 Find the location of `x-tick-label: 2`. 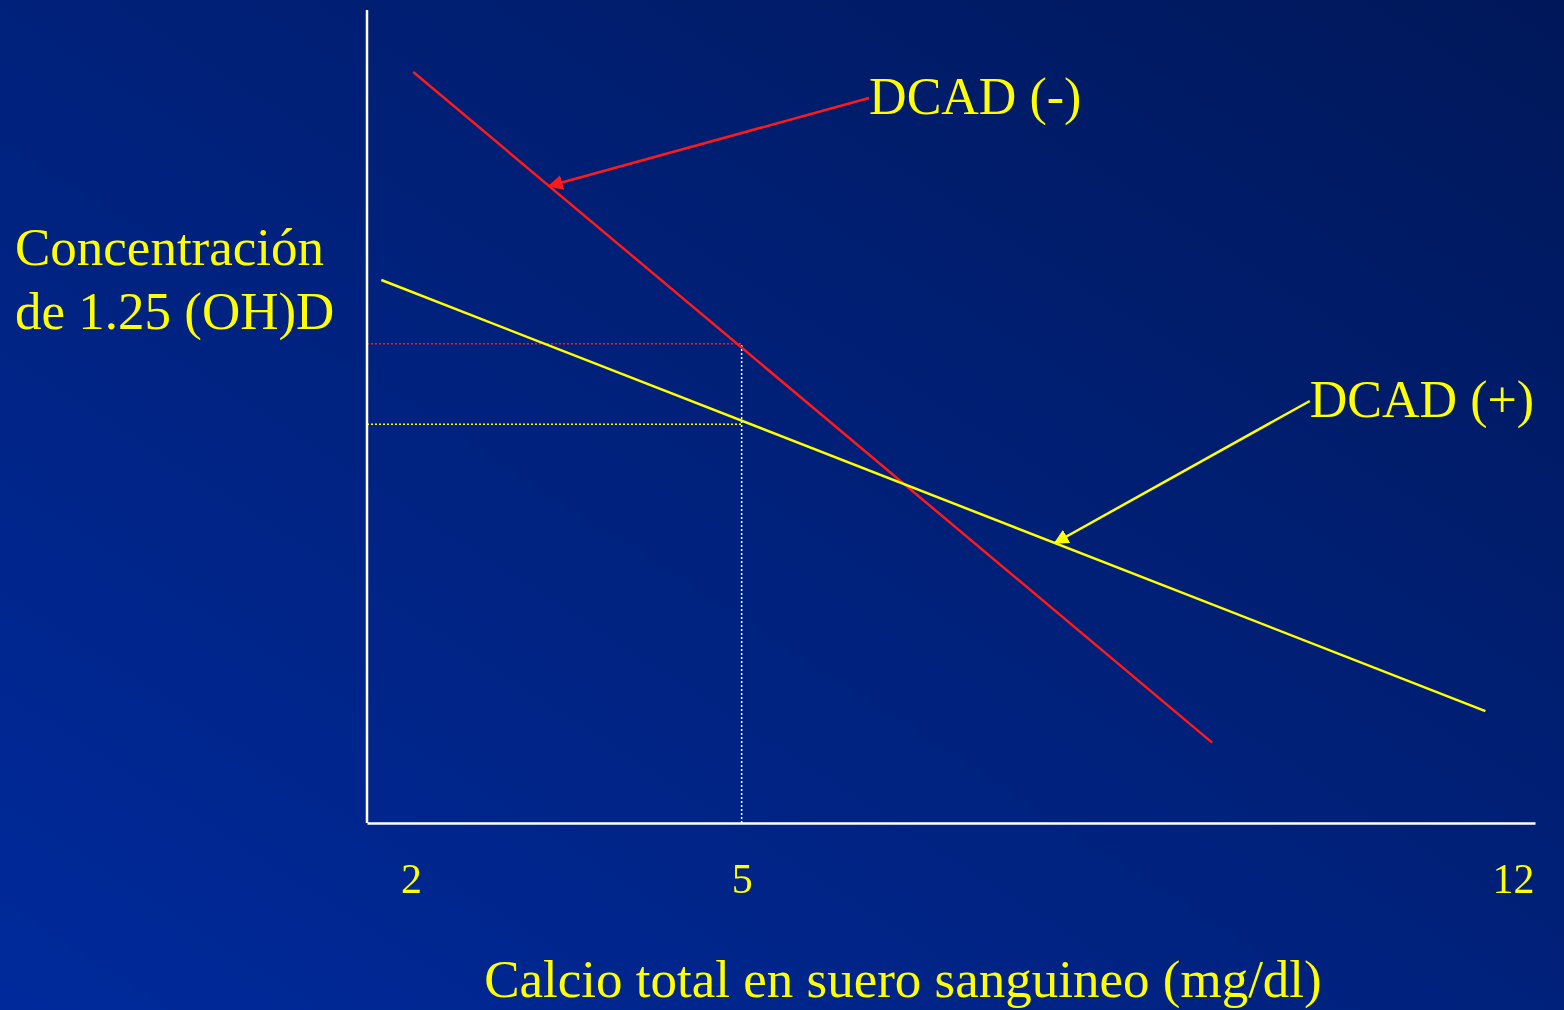

x-tick-label: 2 is located at coordinates (412, 878).